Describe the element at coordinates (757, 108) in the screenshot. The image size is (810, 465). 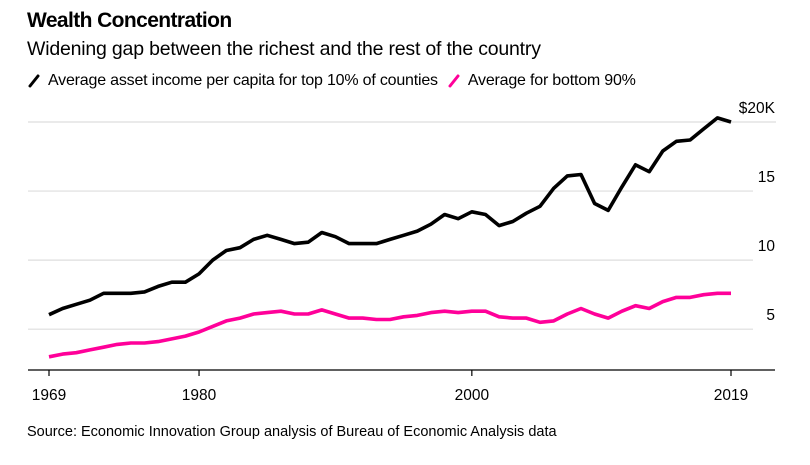
I see `y-tick-label: $20K` at that location.